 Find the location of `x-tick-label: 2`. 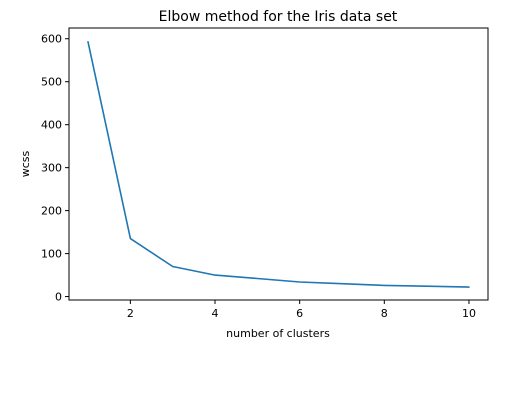

x-tick-label: 2 is located at coordinates (130, 313).